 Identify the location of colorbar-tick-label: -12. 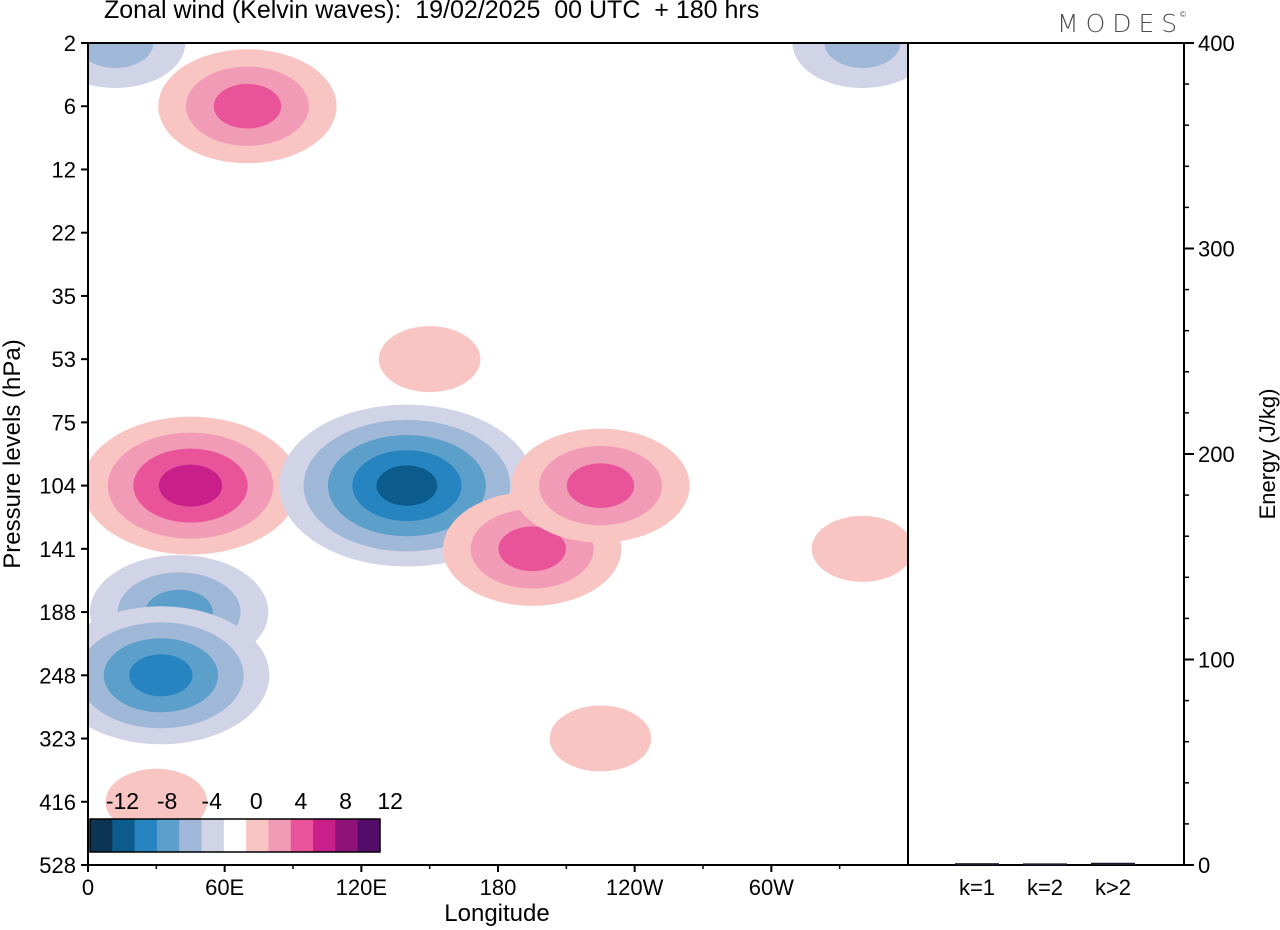
(122, 801).